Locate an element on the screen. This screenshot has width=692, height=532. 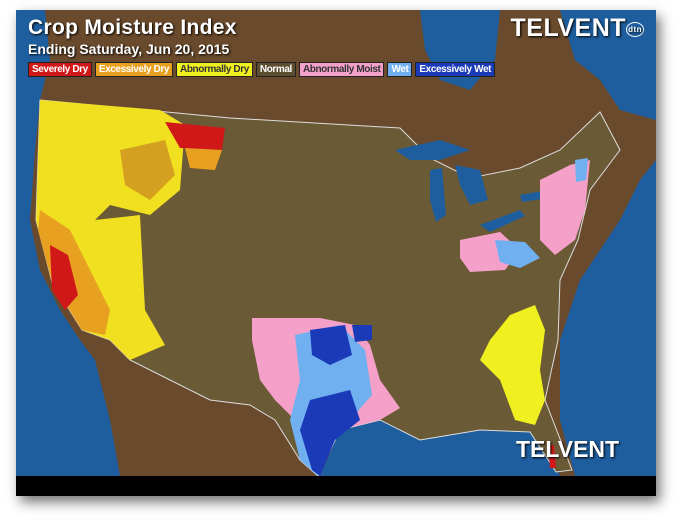
legend-normal: Normal is located at coordinates (275, 69).